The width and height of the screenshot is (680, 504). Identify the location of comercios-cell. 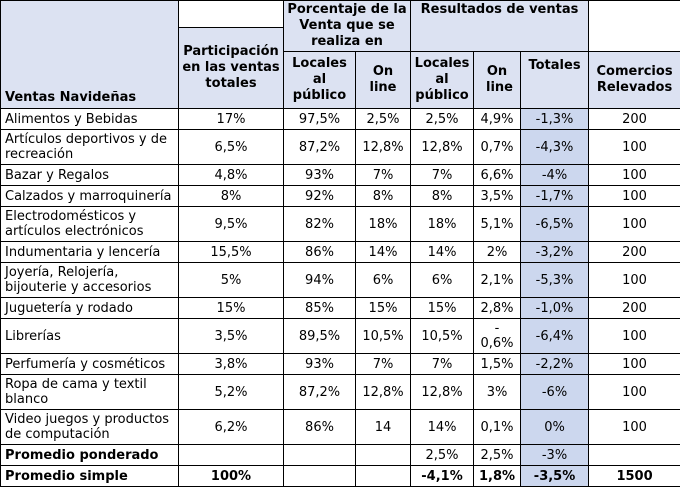
(634, 455).